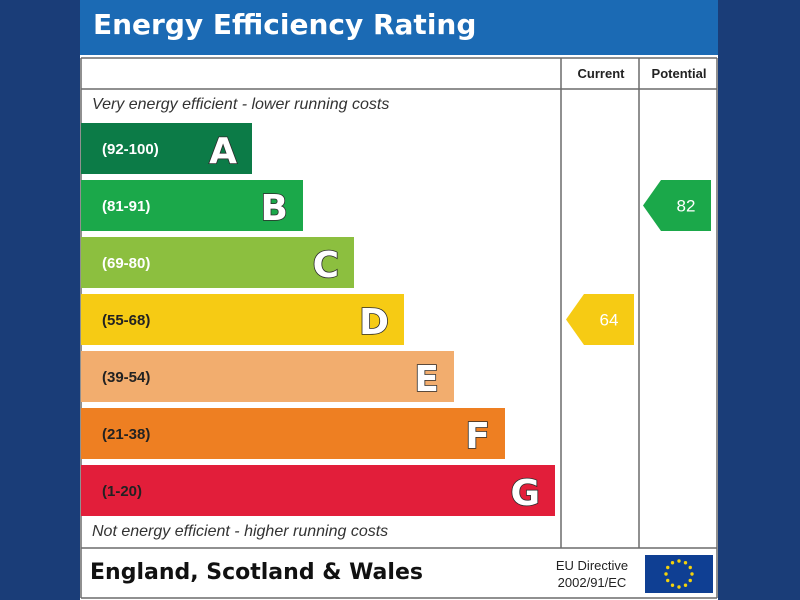 The width and height of the screenshot is (800, 600). Describe the element at coordinates (686, 206) in the screenshot. I see `potential-rating-value: 82` at that location.